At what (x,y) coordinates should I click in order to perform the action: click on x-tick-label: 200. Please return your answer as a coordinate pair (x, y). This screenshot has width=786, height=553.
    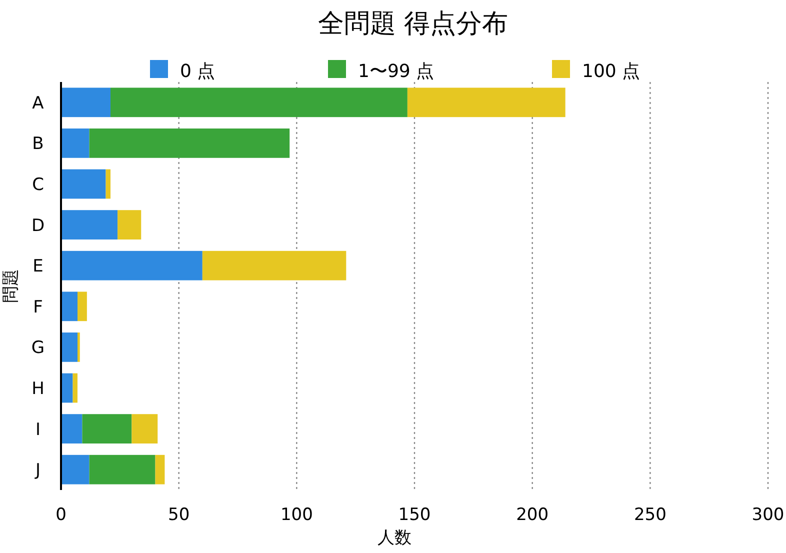
    Looking at the image, I should click on (532, 515).